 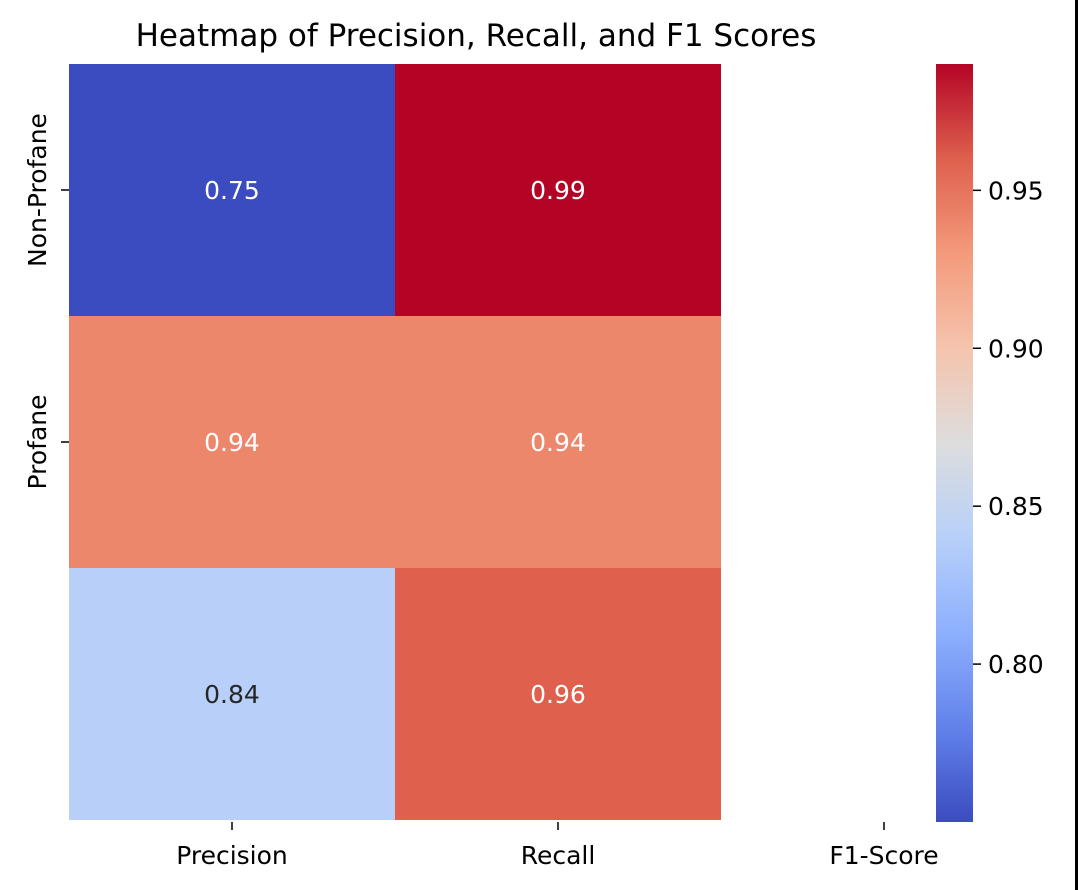 What do you see at coordinates (1016, 348) in the screenshot?
I see `colorbar-tick-label: 0.90` at bounding box center [1016, 348].